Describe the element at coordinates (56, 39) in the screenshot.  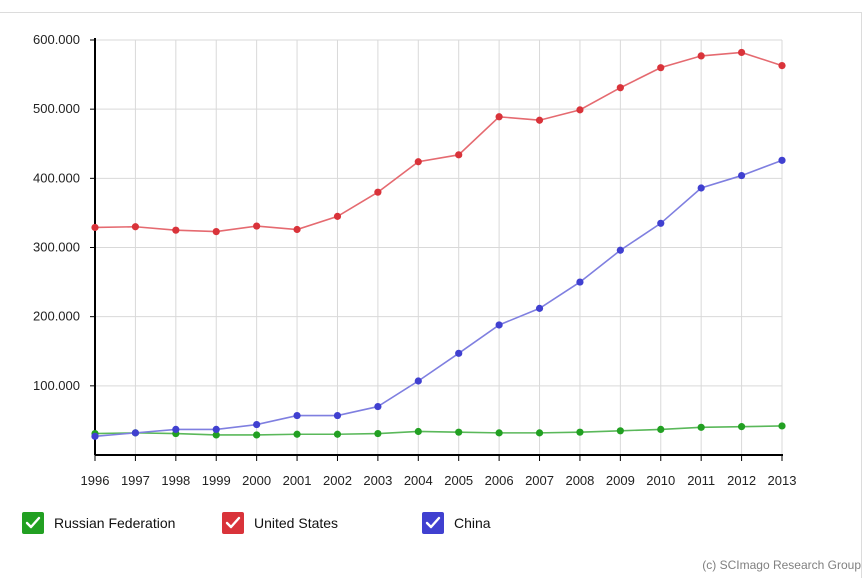
I see `y-tick-label: 600.000` at that location.